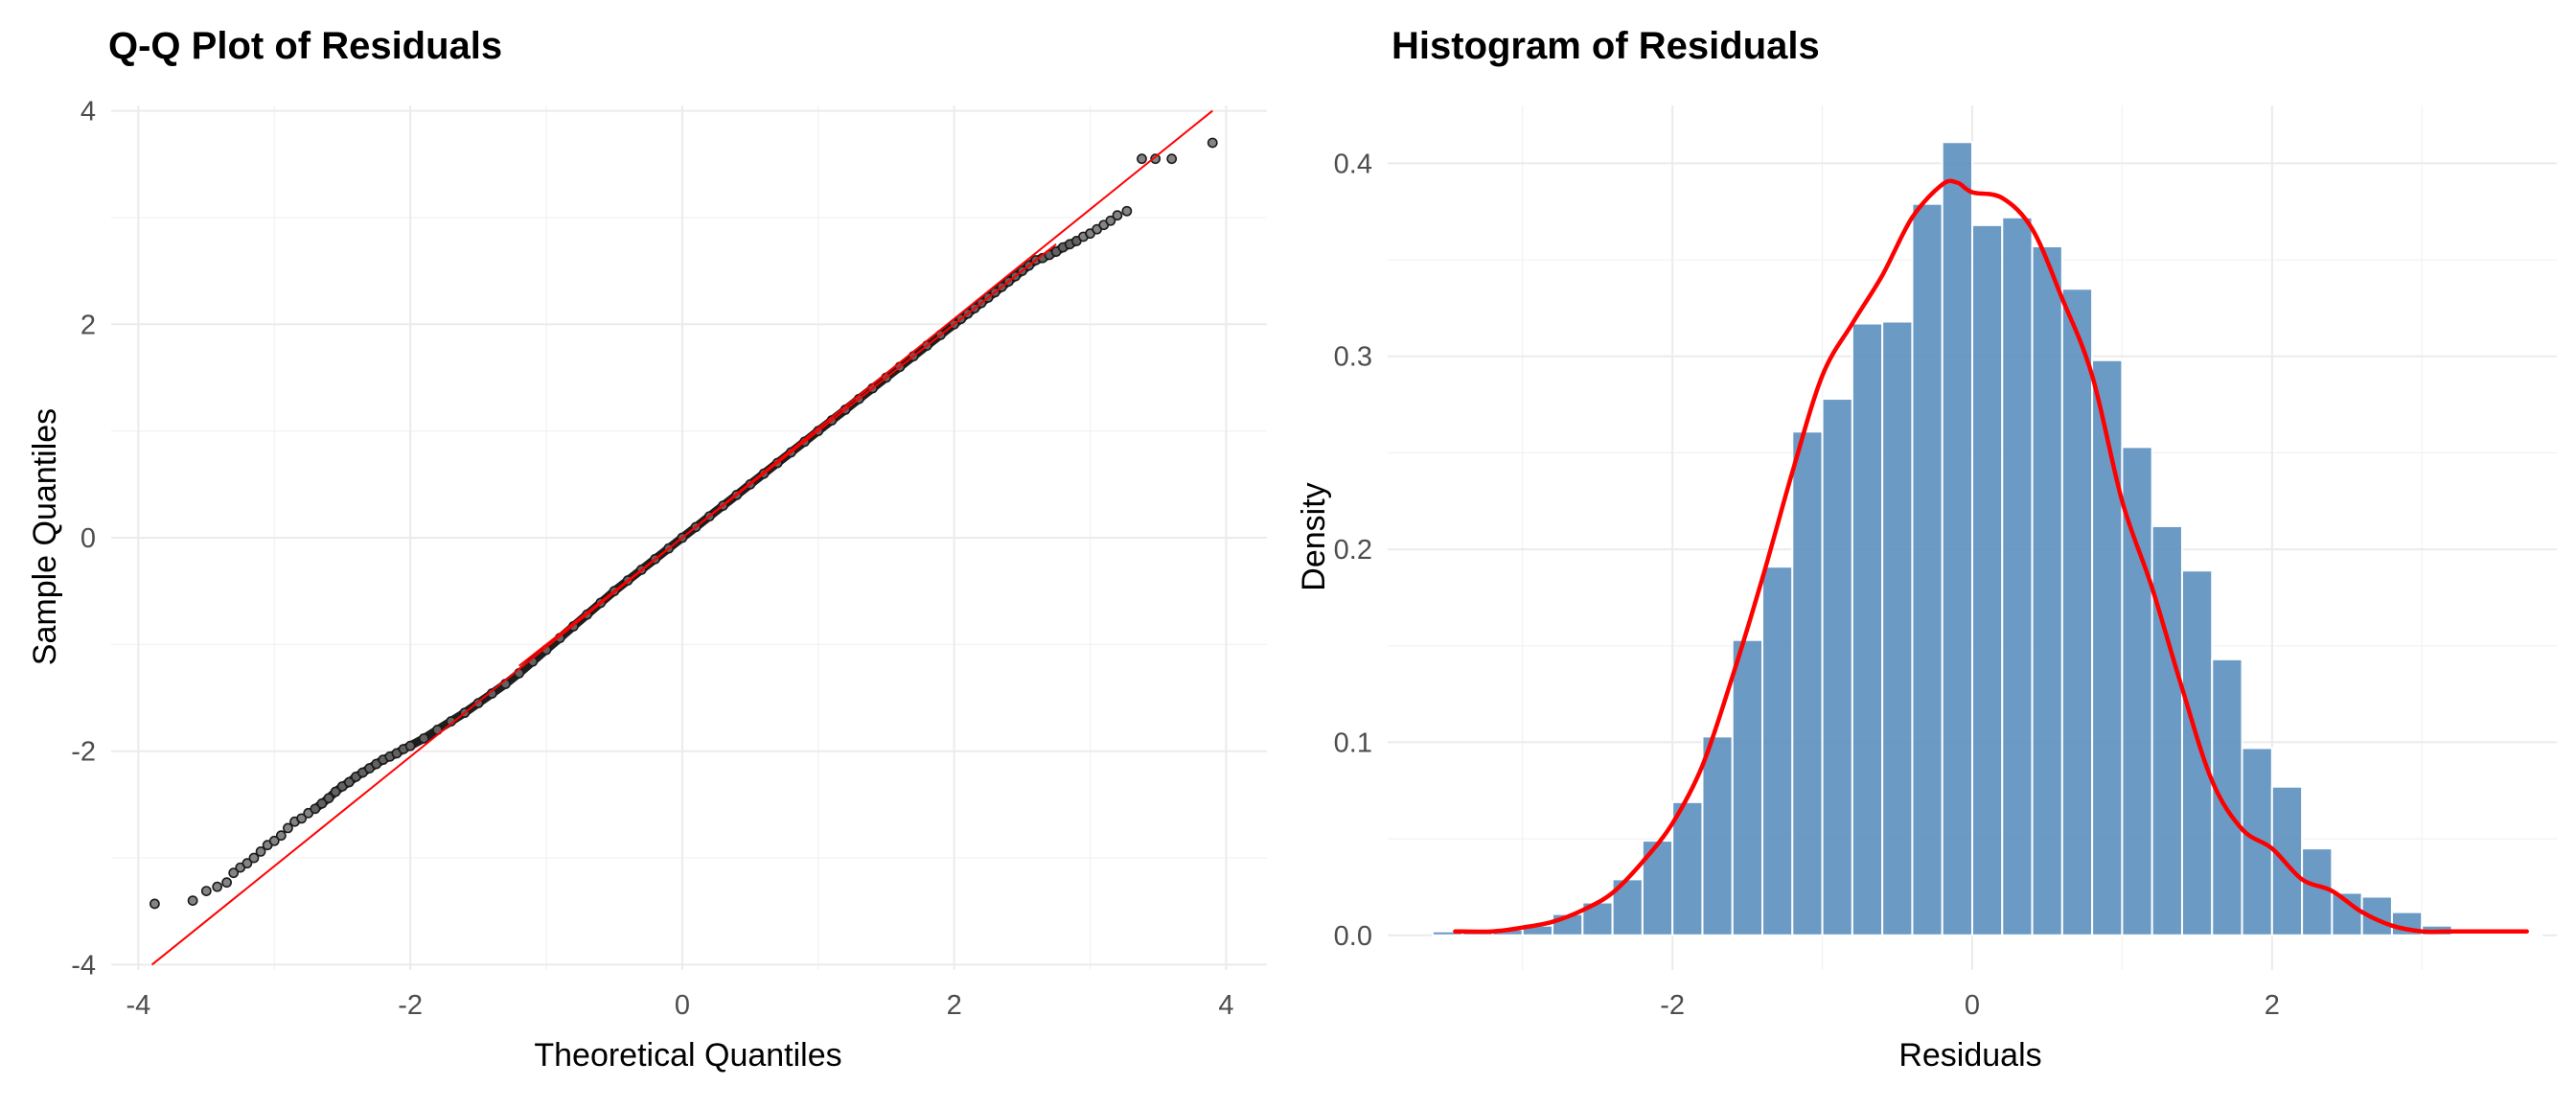  What do you see at coordinates (88, 325) in the screenshot?
I see `qq-y-tick-label: 2` at bounding box center [88, 325].